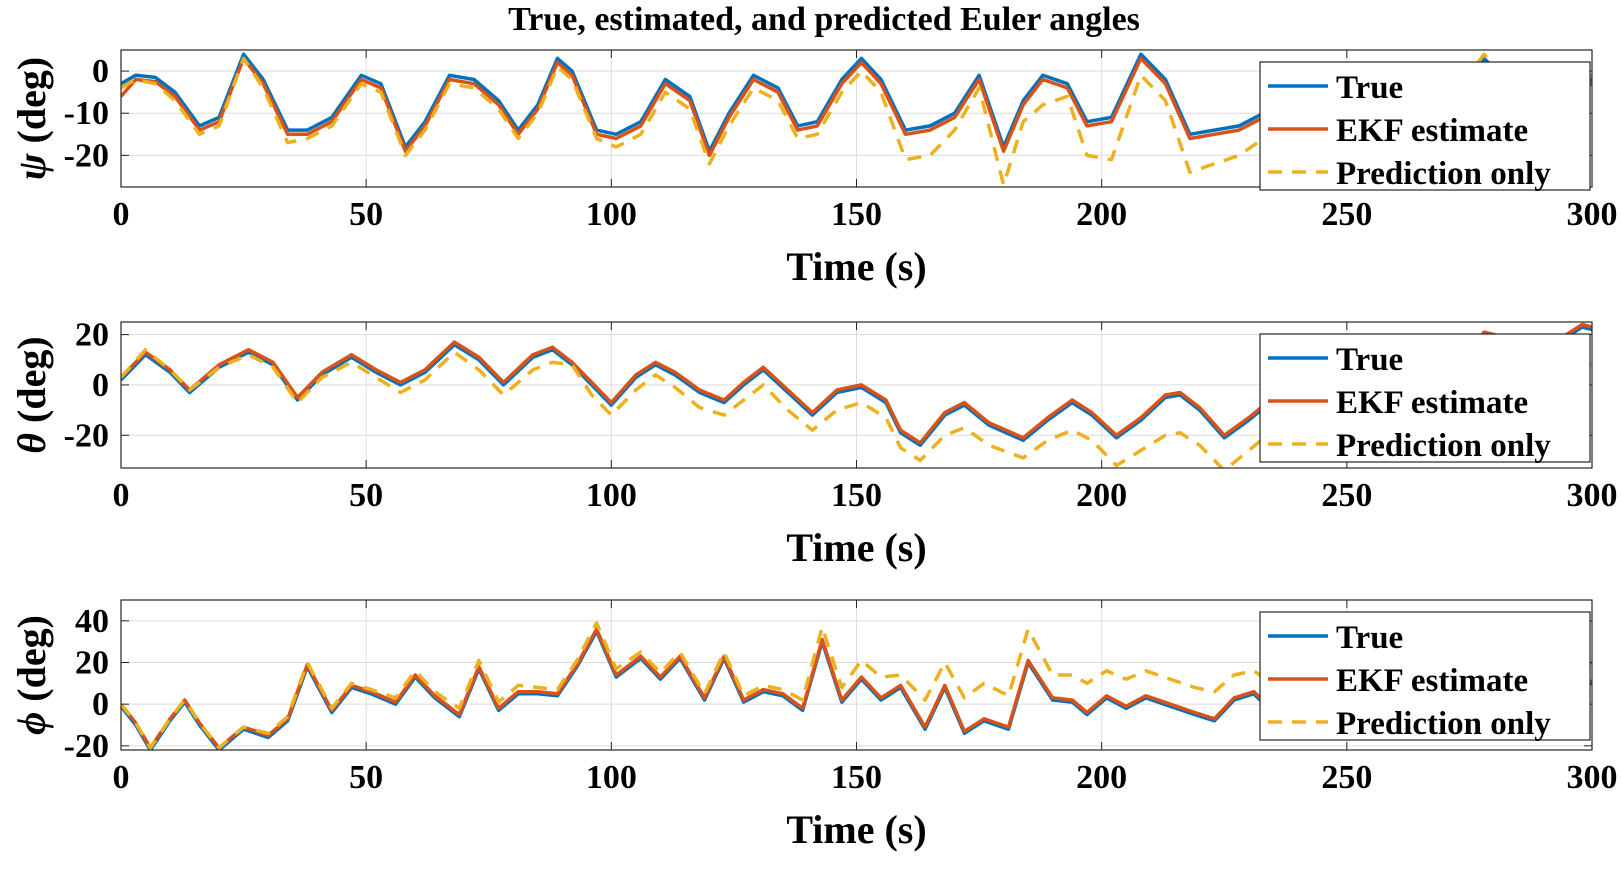 This screenshot has height=870, width=1622. What do you see at coordinates (121, 214) in the screenshot?
I see `psi-xtick-label: 0` at bounding box center [121, 214].